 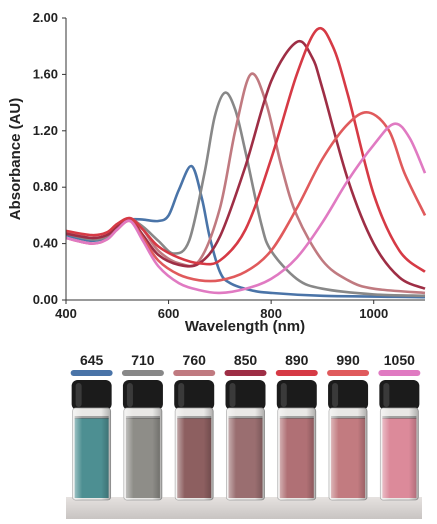 What do you see at coordinates (15, 159) in the screenshot?
I see `y-axis-label: Absorbance (AU)` at bounding box center [15, 159].